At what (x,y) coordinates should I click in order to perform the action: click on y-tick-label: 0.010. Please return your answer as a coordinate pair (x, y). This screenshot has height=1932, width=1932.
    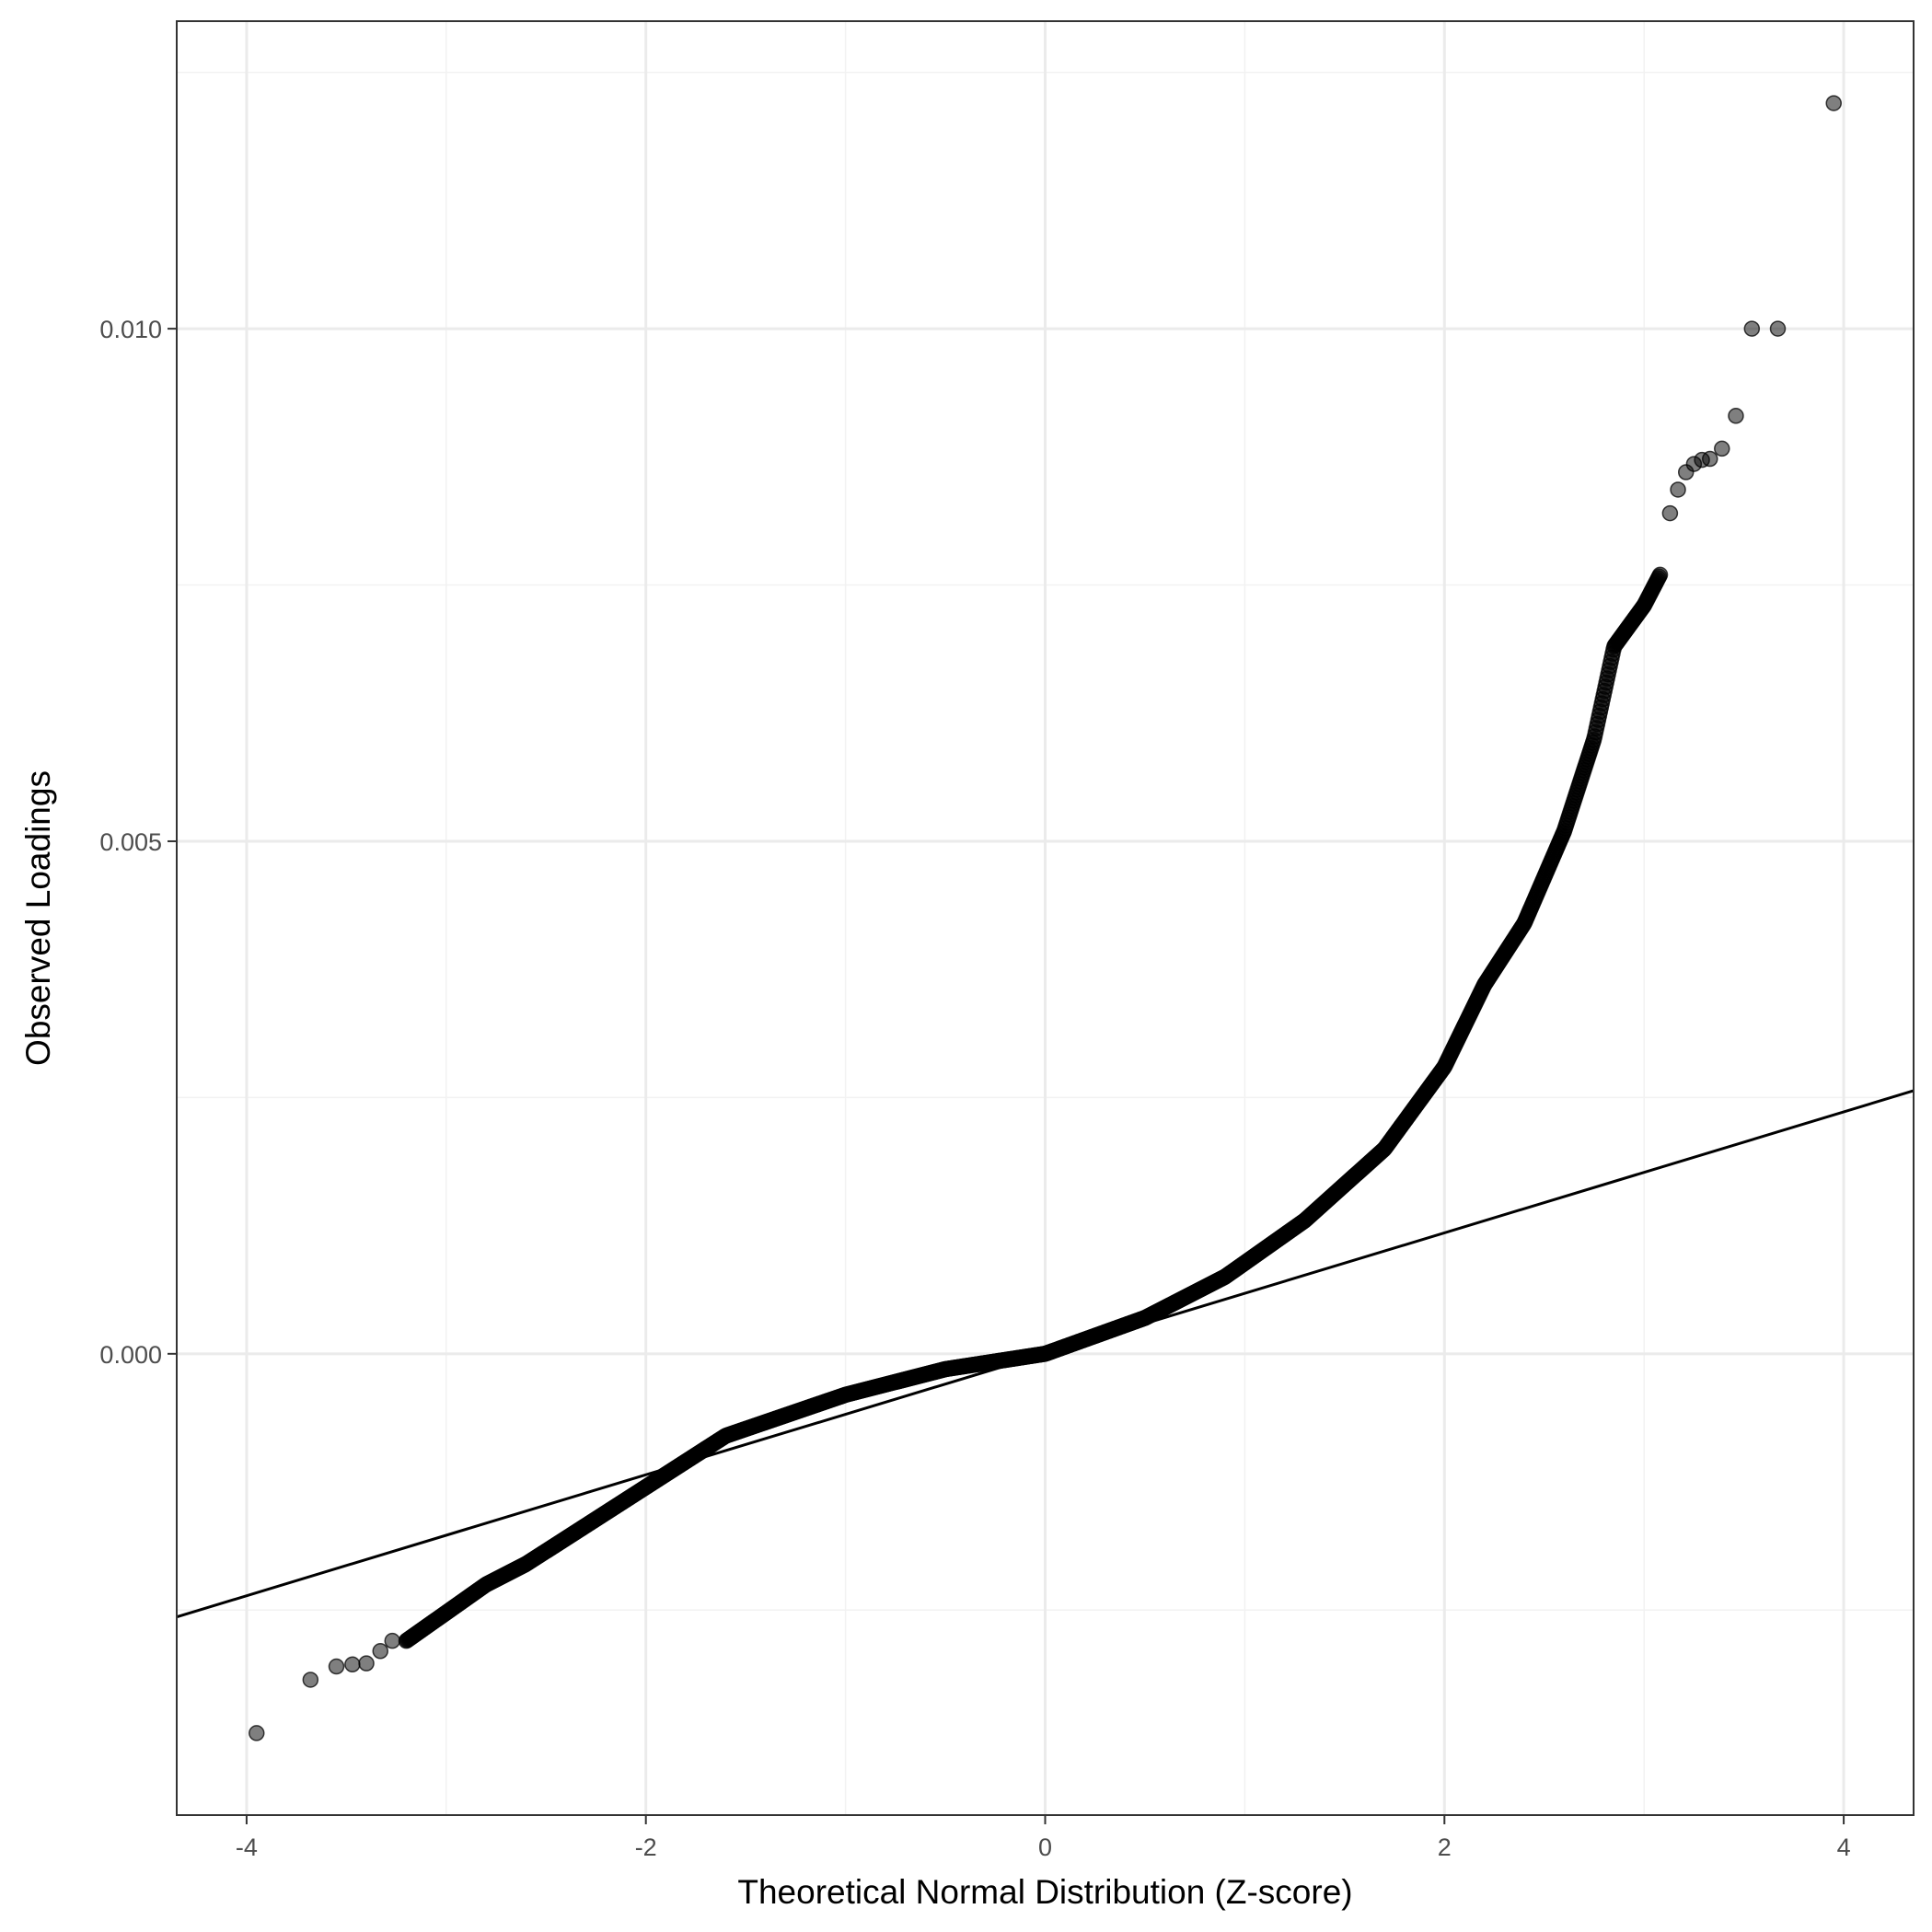
    Looking at the image, I should click on (130, 330).